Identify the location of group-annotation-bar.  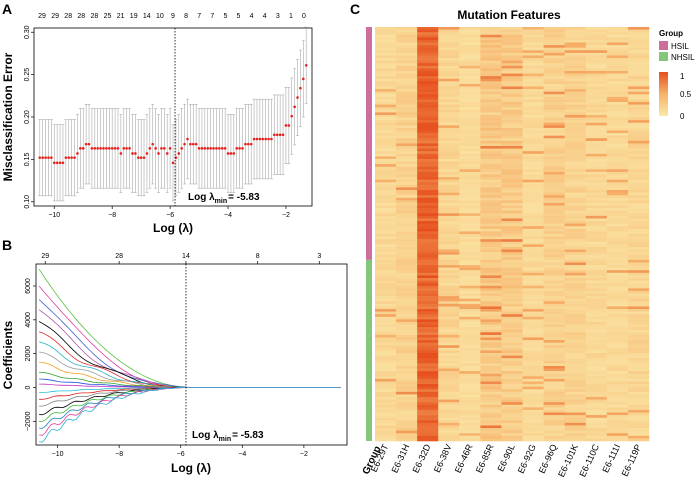
(369, 234).